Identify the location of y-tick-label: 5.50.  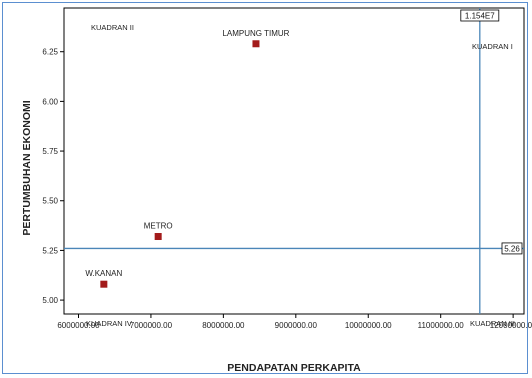
(50, 201).